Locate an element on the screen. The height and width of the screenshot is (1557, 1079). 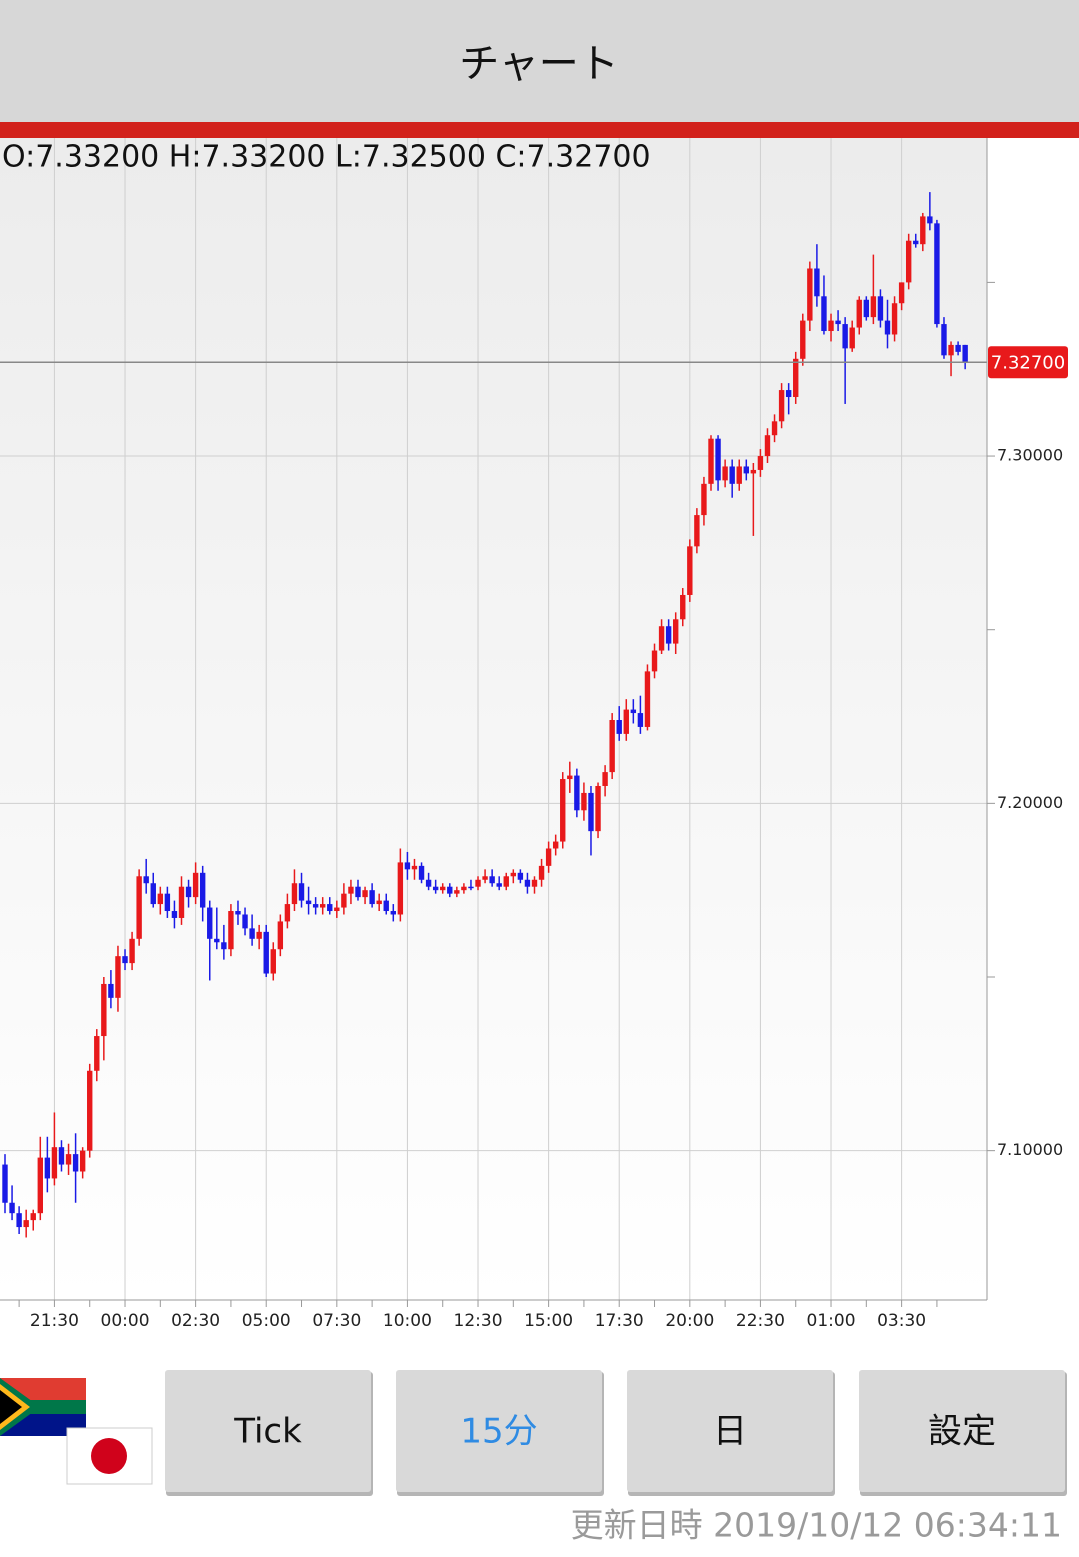
button-label: 日 is located at coordinates (730, 1432).